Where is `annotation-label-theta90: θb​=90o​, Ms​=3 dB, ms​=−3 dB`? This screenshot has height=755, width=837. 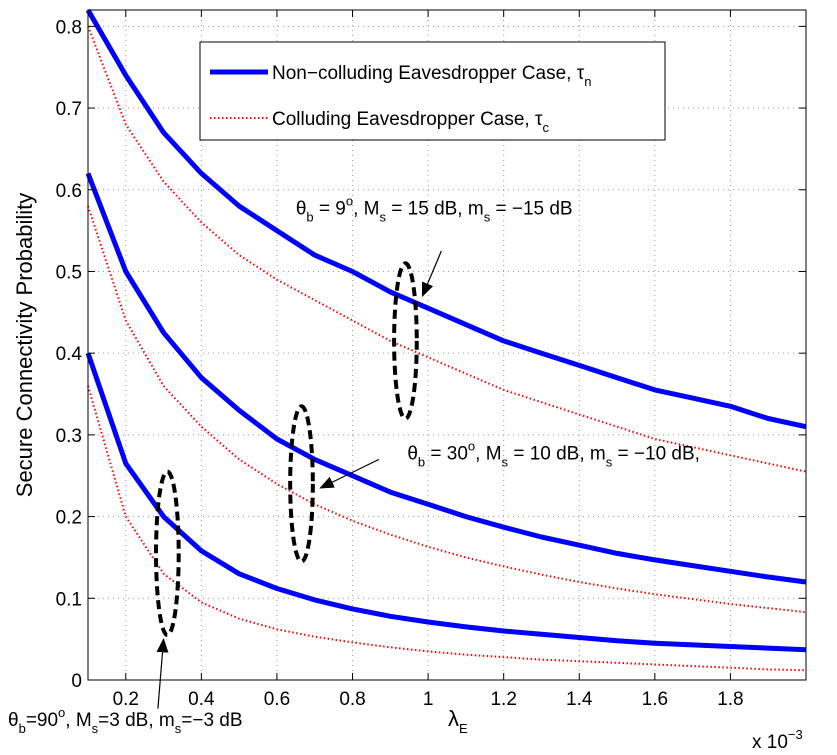
annotation-label-theta90: θb​=90o​, Ms​=3 dB, ms​=−3 dB is located at coordinates (125, 720).